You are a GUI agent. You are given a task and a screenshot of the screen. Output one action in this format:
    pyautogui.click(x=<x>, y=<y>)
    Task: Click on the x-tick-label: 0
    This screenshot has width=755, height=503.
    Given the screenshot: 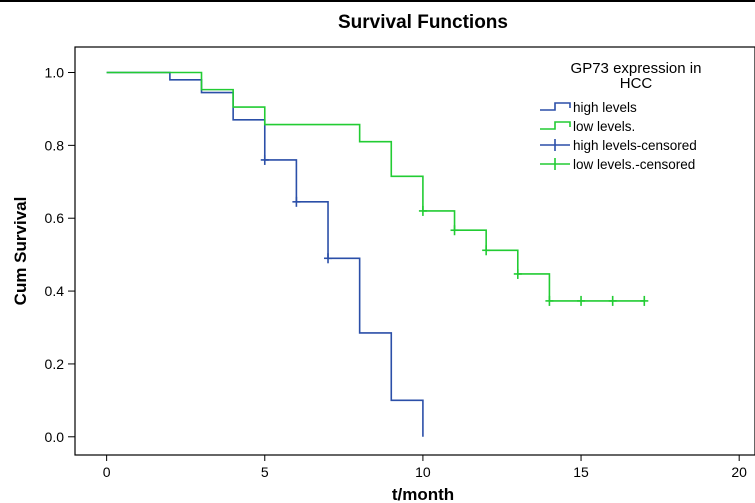 What is the action you would take?
    pyautogui.click(x=107, y=472)
    